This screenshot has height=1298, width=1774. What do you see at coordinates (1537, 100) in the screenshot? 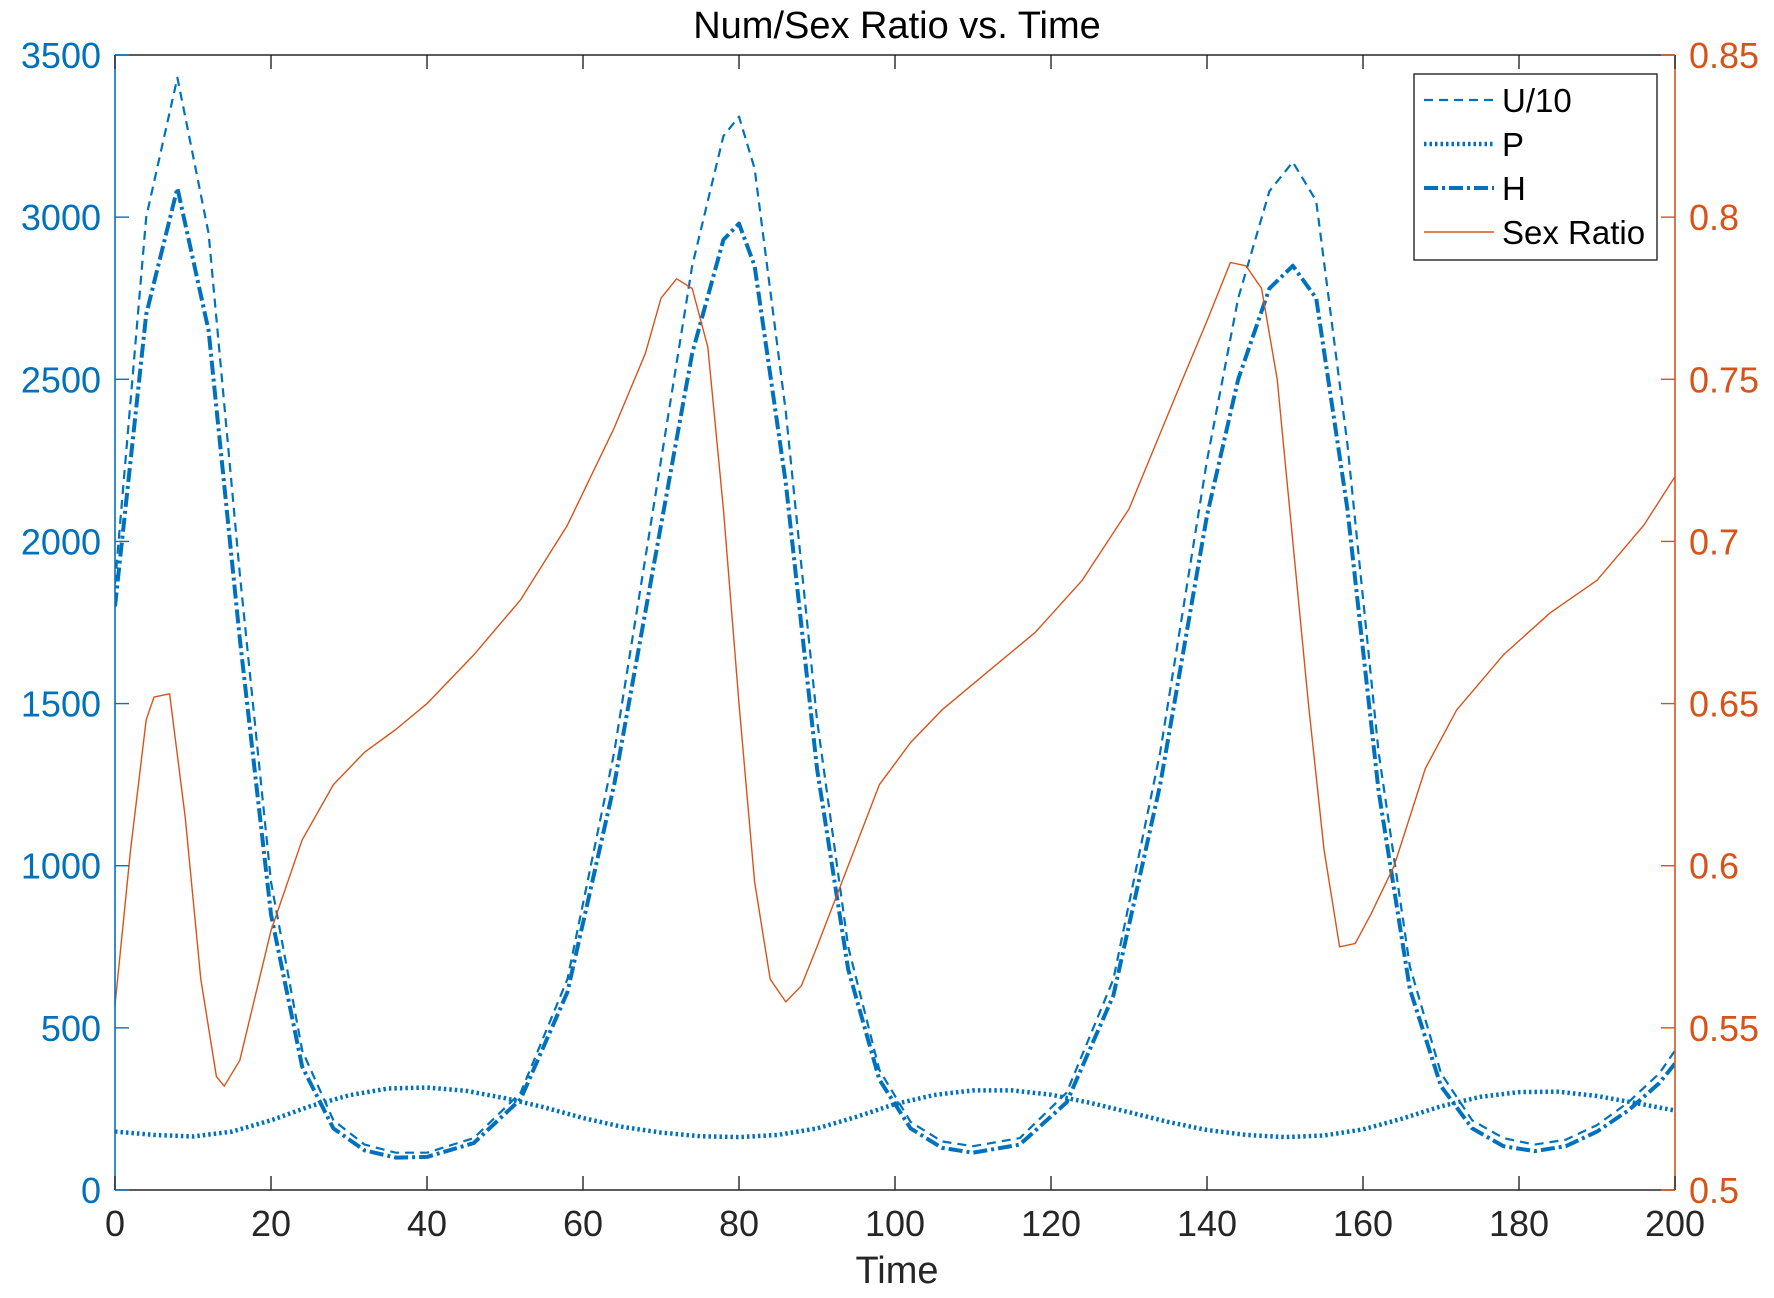
I see `legend-label: U/10` at bounding box center [1537, 100].